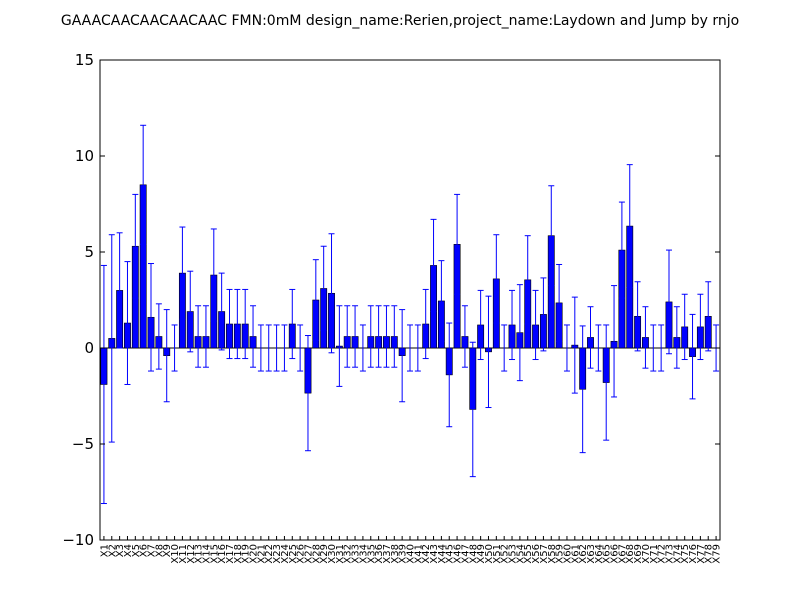  Describe the element at coordinates (513, 554) in the screenshot. I see `x-tick-label: X53` at that location.